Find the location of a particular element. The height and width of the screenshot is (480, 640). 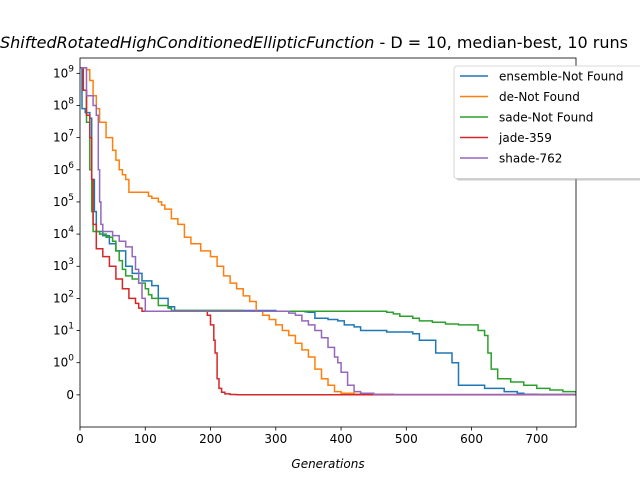

y-tick-label: 10⁸ is located at coordinates (63, 104).